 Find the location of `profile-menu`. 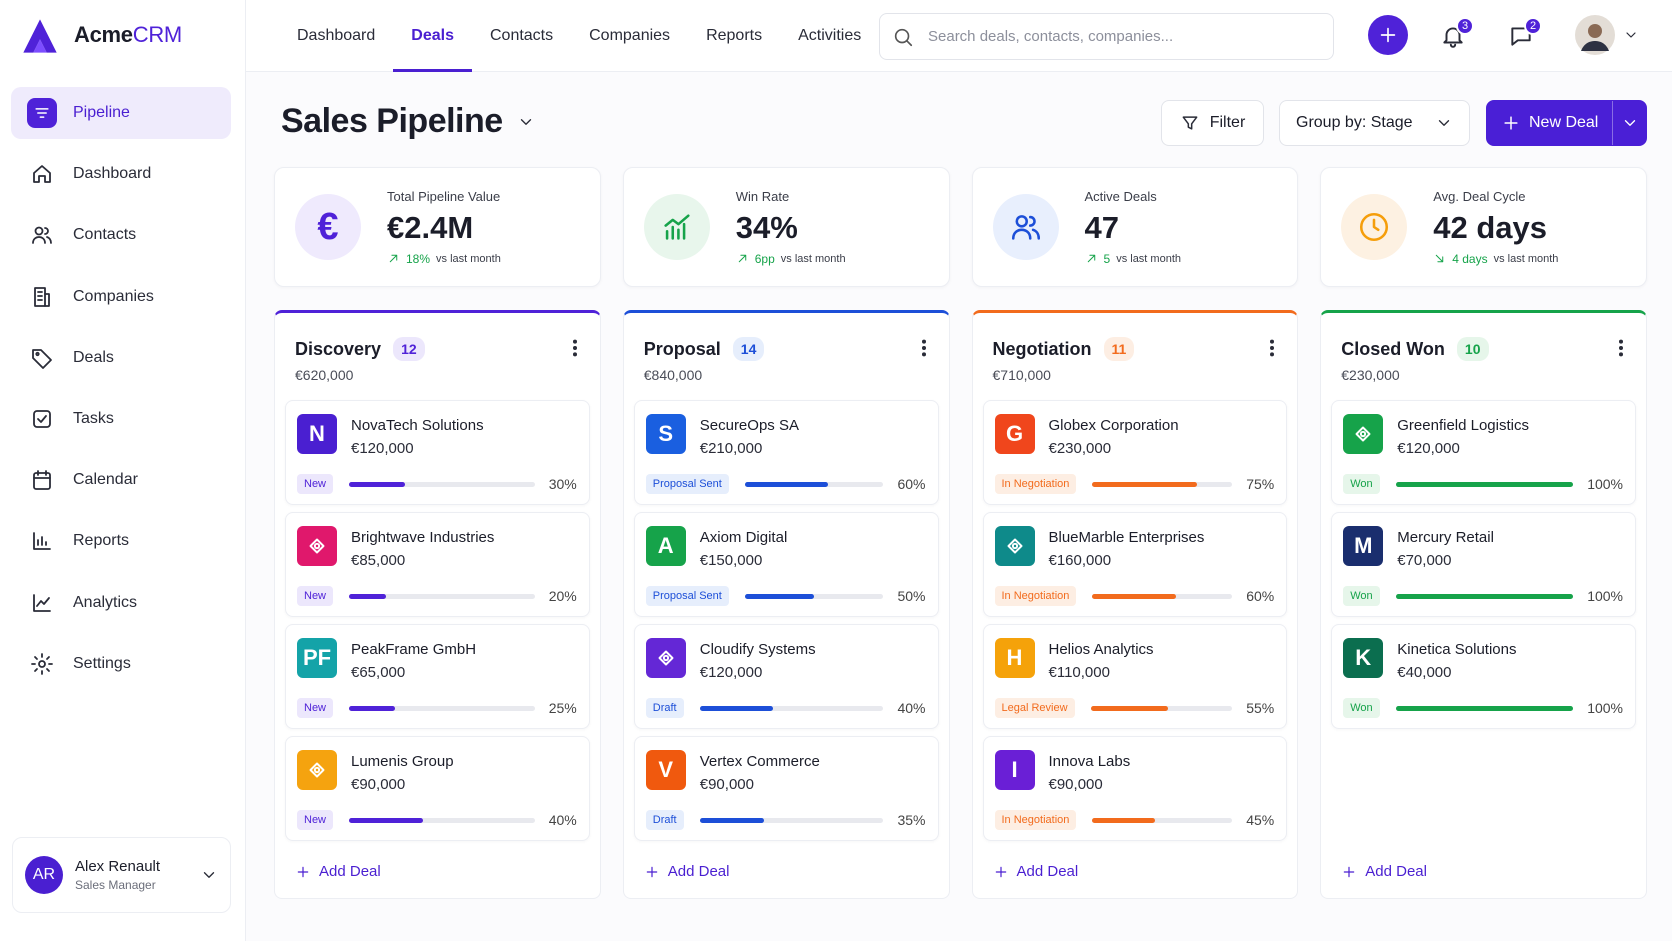

profile-menu is located at coordinates (1607, 35).